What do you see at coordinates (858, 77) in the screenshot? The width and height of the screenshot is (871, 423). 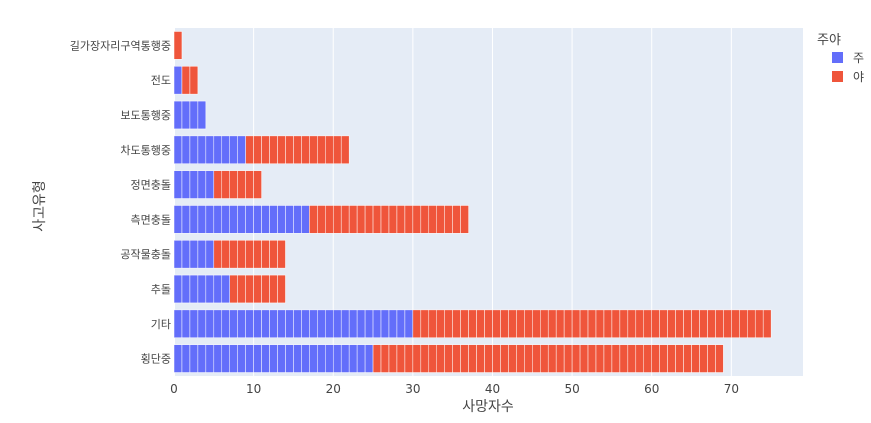 I see `legend-label: 야` at bounding box center [858, 77].